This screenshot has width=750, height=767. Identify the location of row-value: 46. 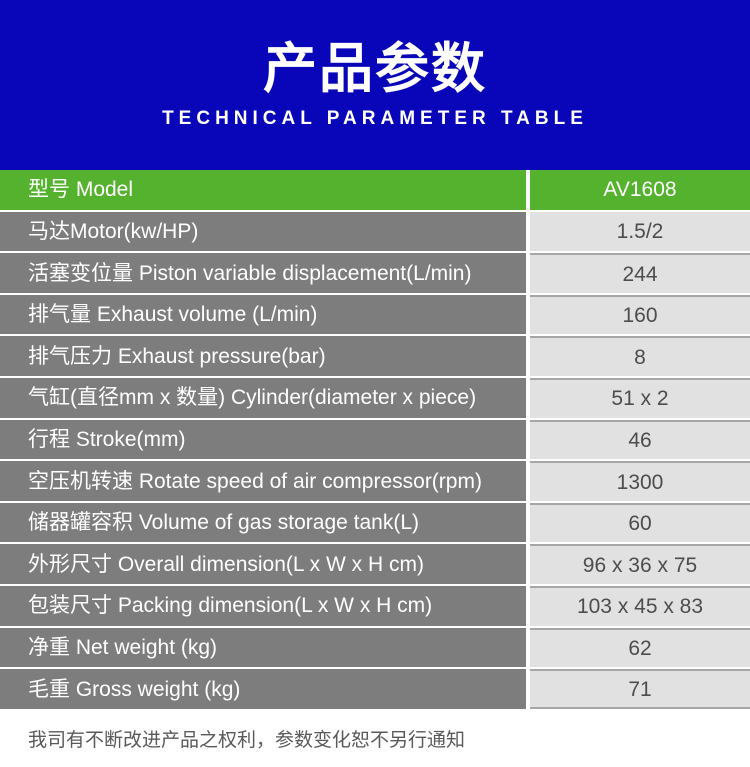
(640, 439).